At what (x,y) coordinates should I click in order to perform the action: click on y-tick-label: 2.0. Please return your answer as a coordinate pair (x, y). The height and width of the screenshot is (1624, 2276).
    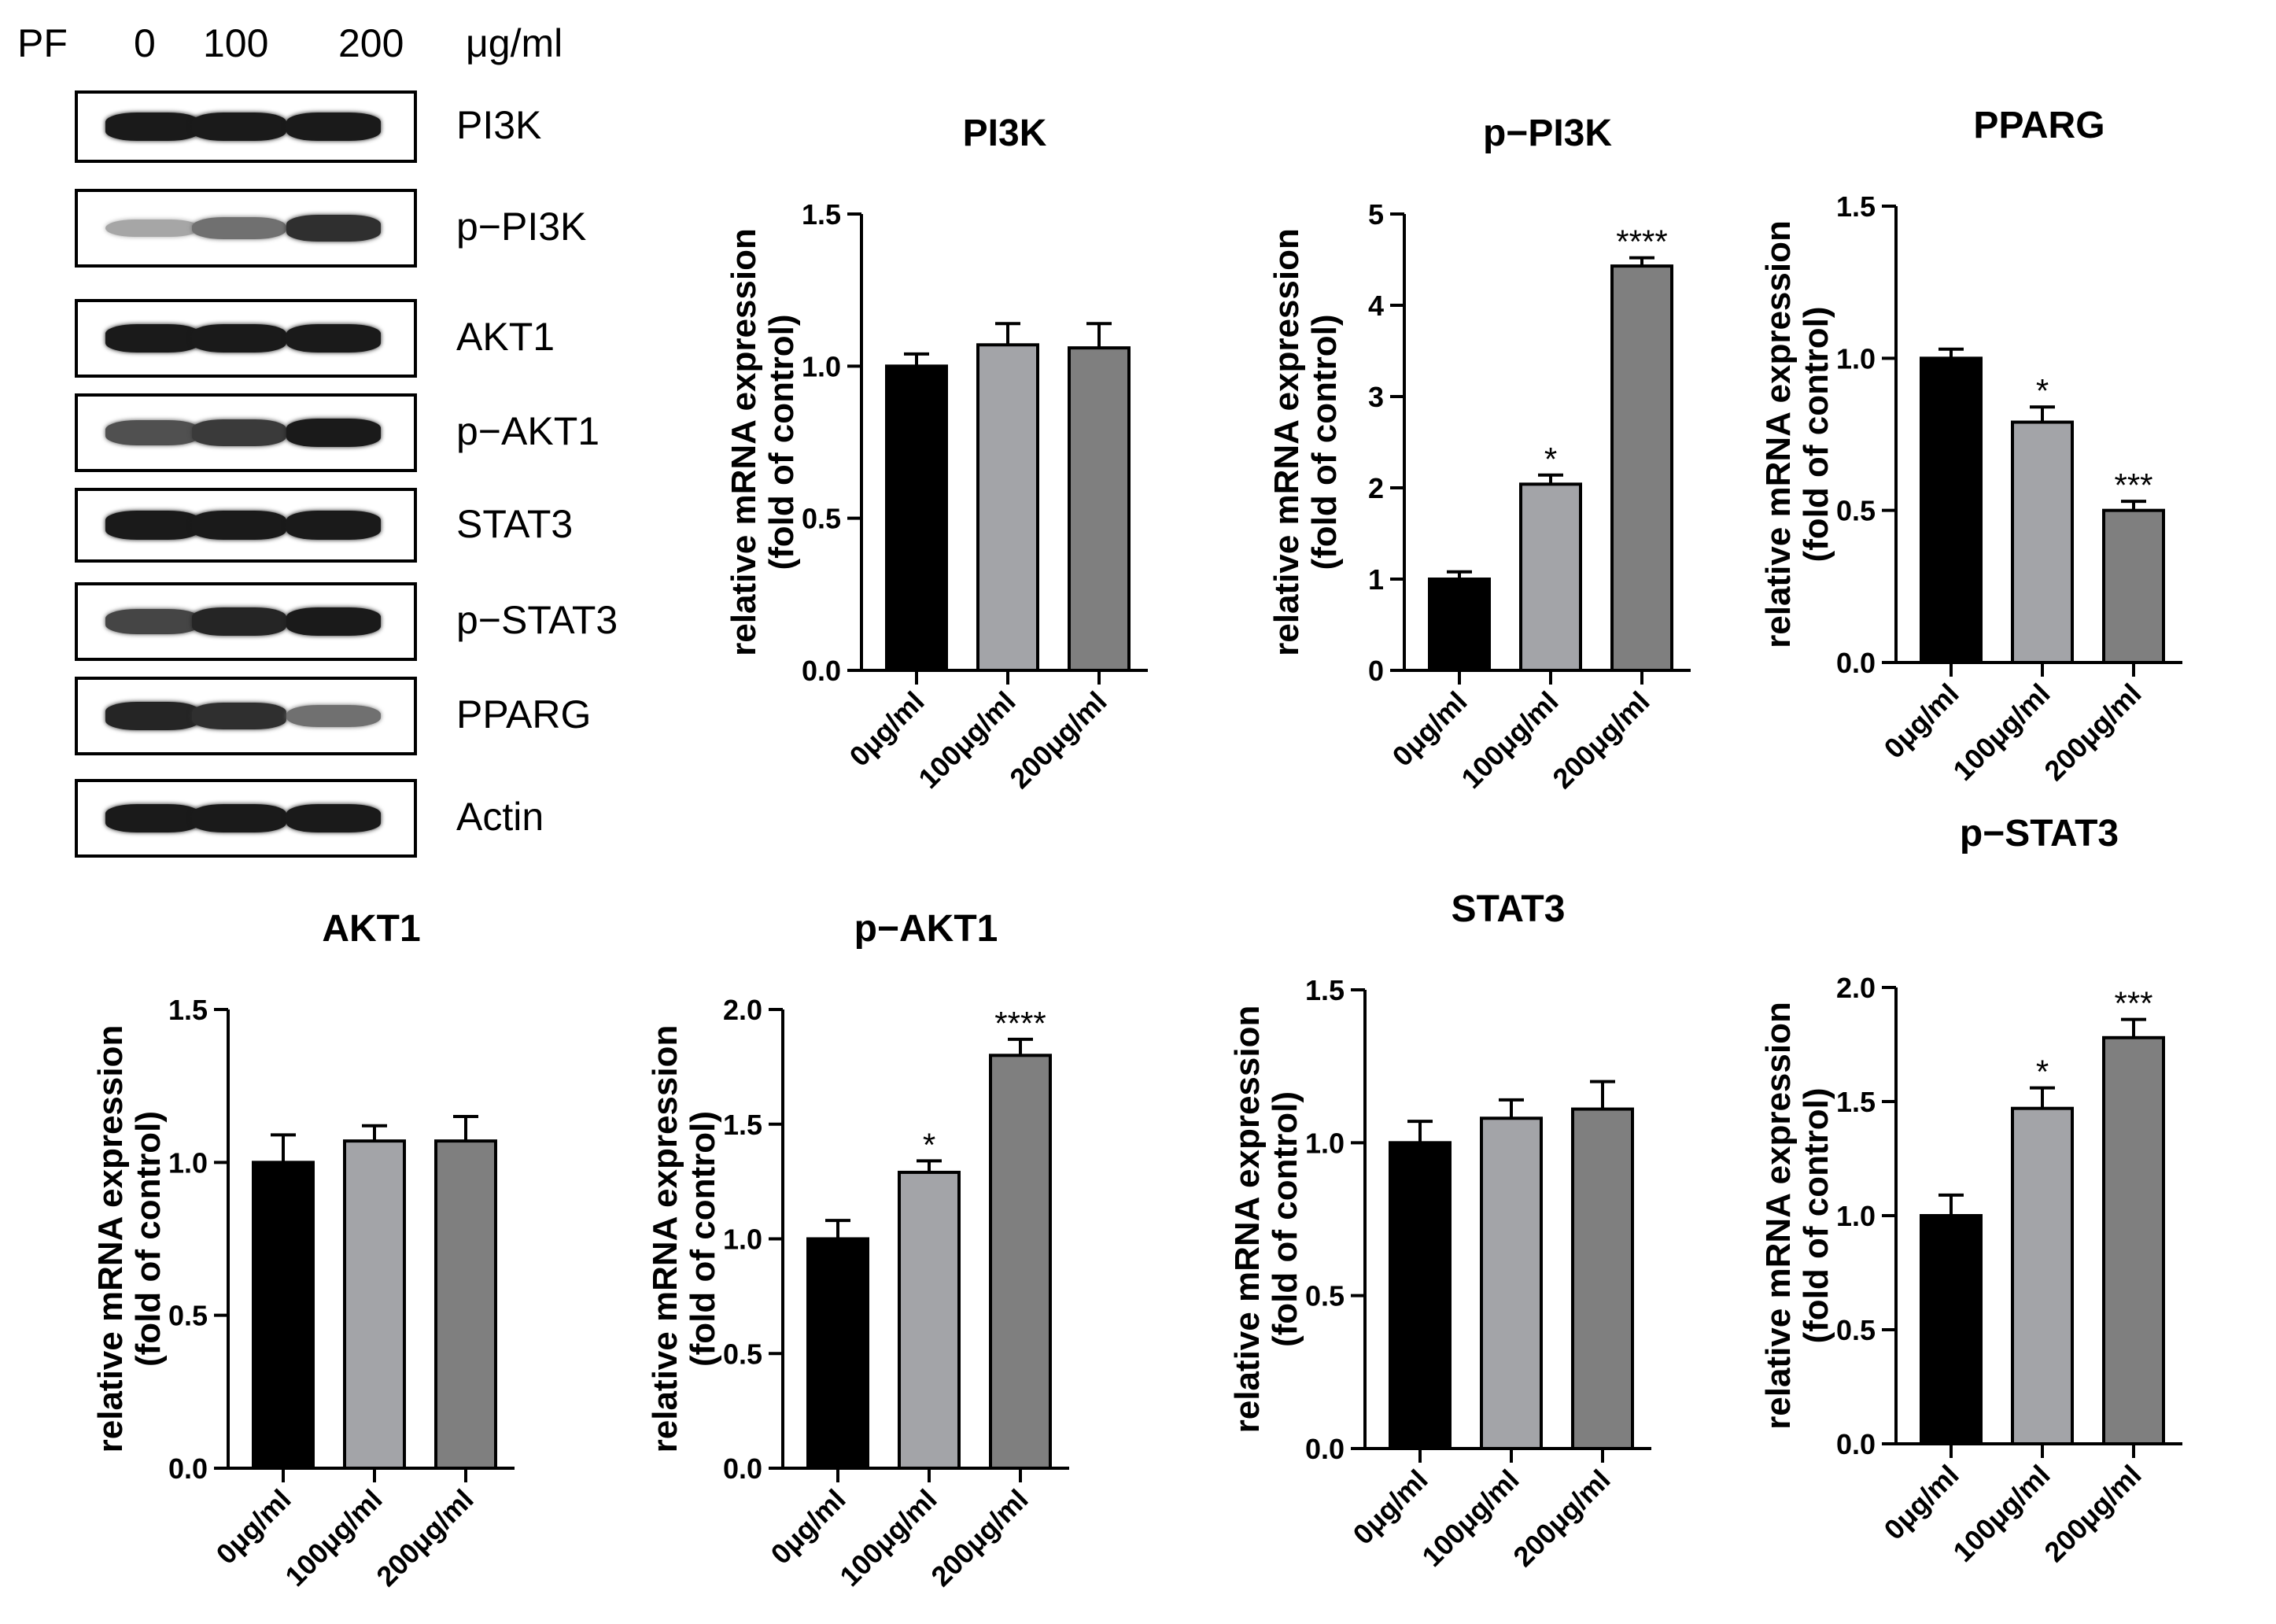
    Looking at the image, I should click on (1856, 988).